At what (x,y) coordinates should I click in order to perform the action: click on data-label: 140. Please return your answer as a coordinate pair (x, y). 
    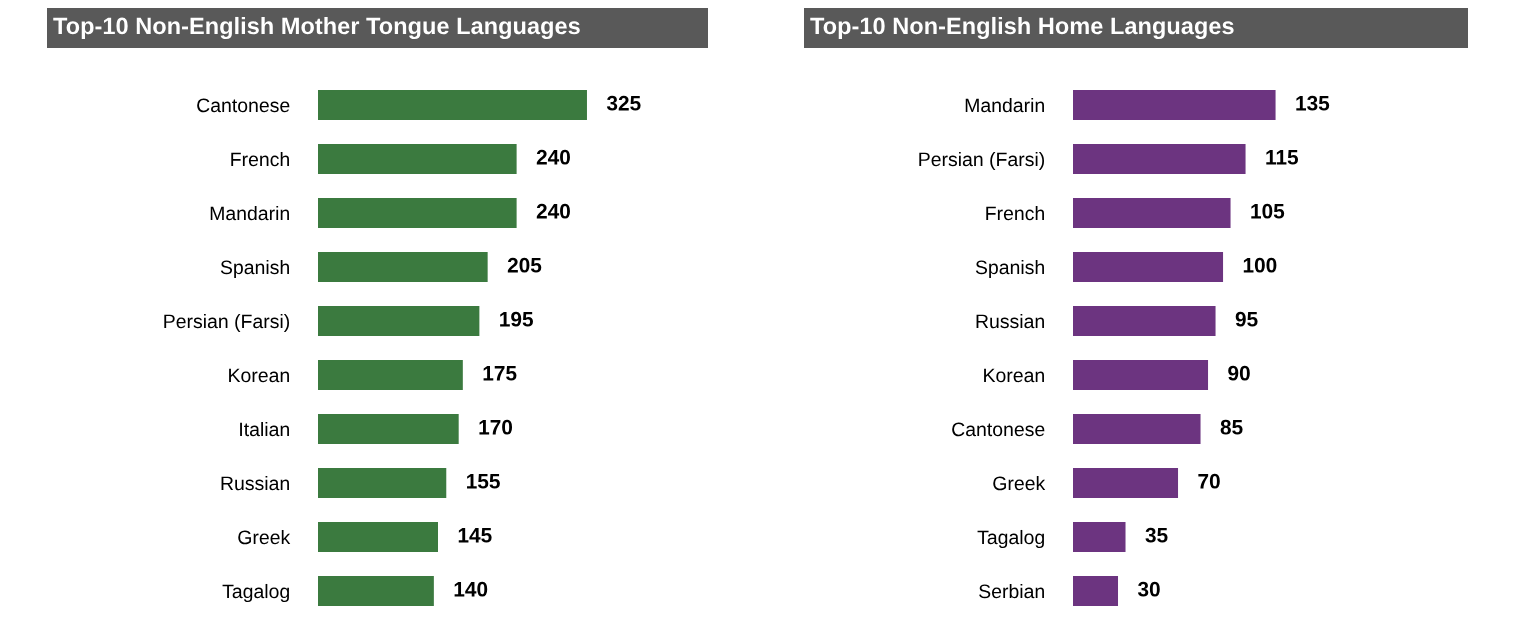
    Looking at the image, I should click on (471, 589).